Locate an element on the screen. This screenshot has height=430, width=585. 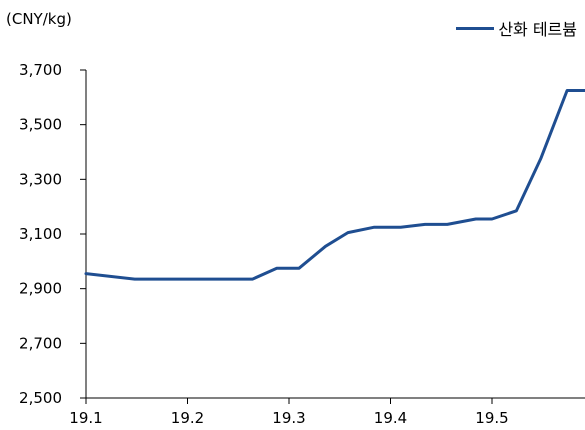
legend-line-swatch is located at coordinates (475, 28).